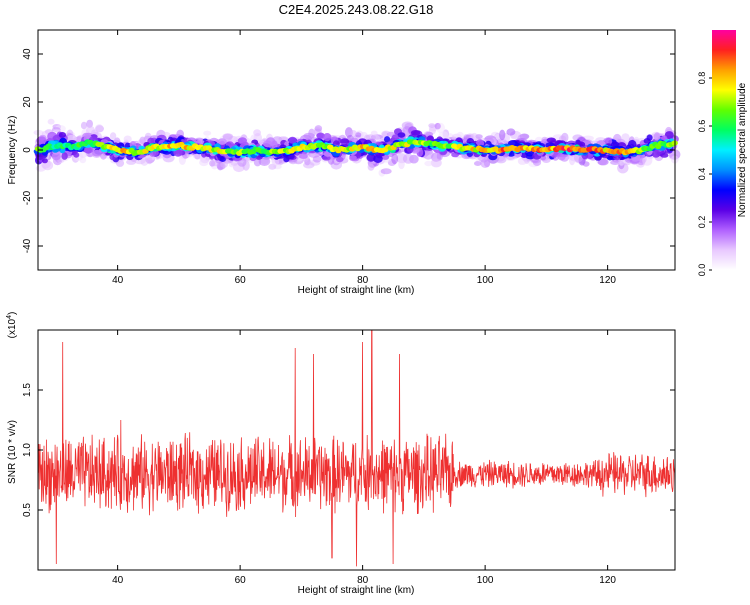  What do you see at coordinates (241, 280) in the screenshot?
I see `spectrogram-x-tick-label: 60` at bounding box center [241, 280].